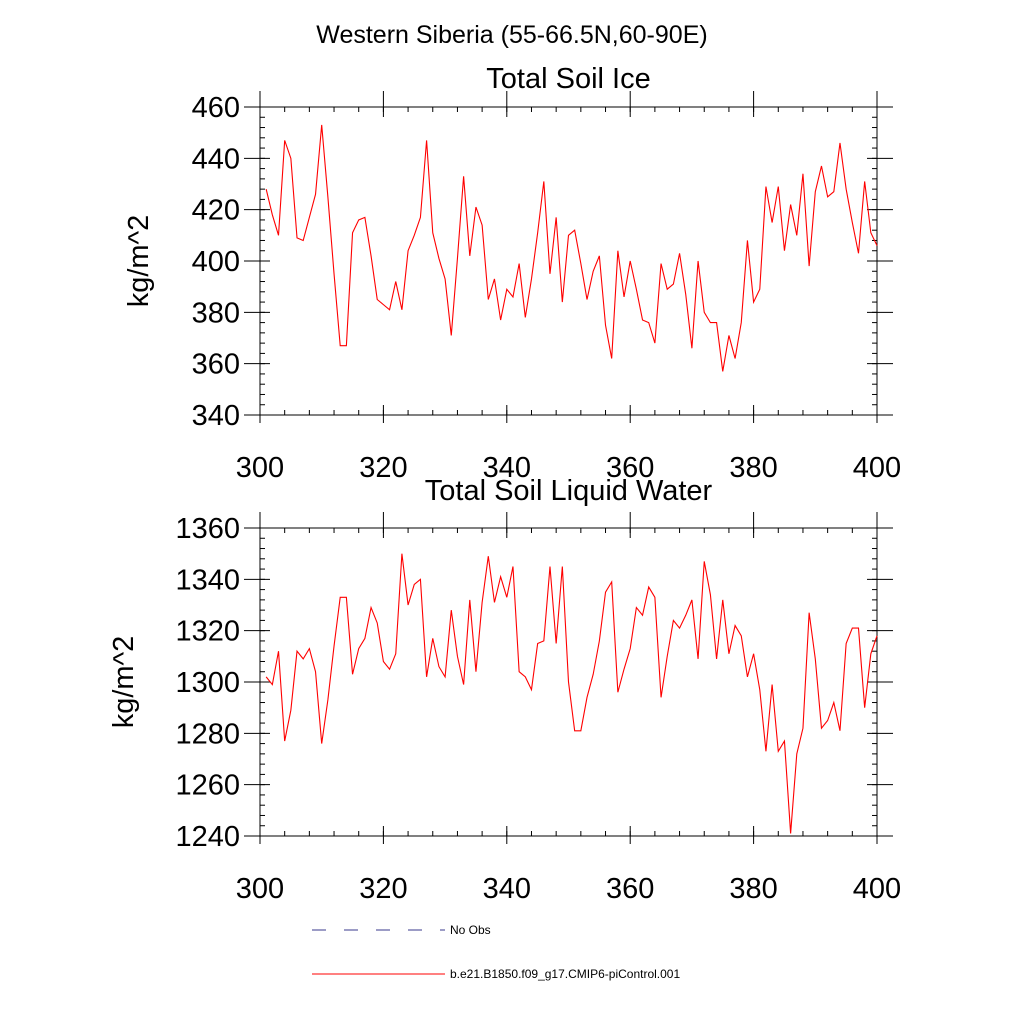  I want to click on y-tick-label: 1280, so click(207, 734).